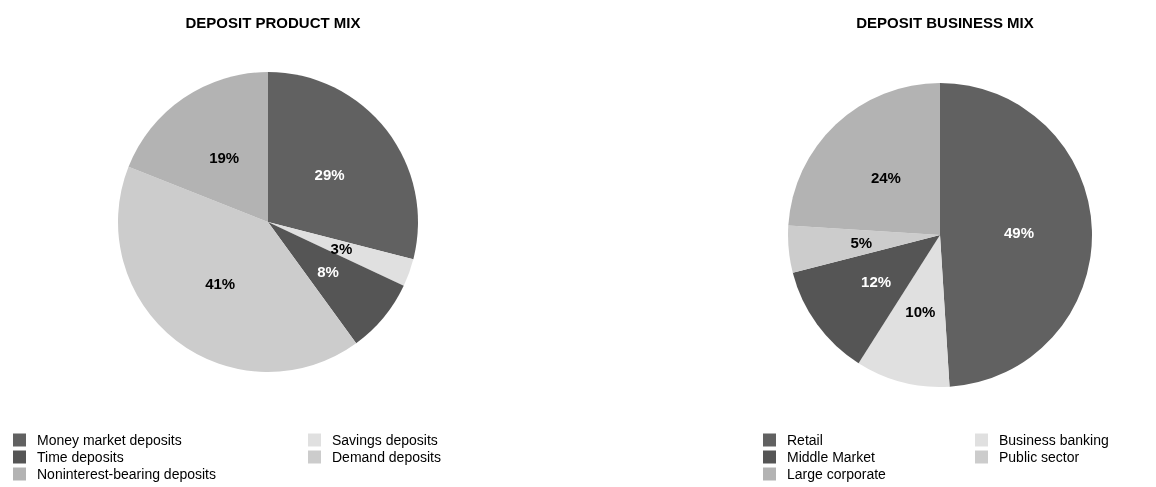 This screenshot has height=487, width=1156. What do you see at coordinates (837, 474) in the screenshot?
I see `legend-label: Large corporate` at bounding box center [837, 474].